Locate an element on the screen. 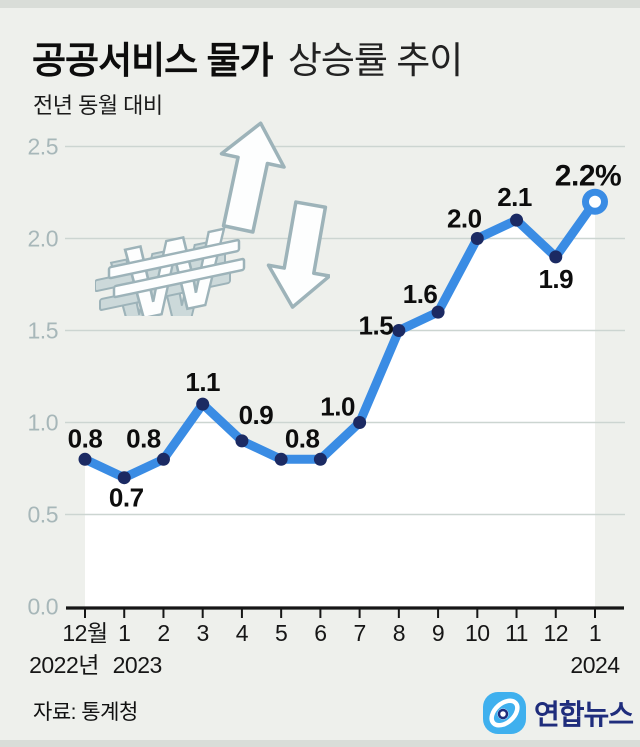 The image size is (640, 747). year-label: 2023 is located at coordinates (137, 665).